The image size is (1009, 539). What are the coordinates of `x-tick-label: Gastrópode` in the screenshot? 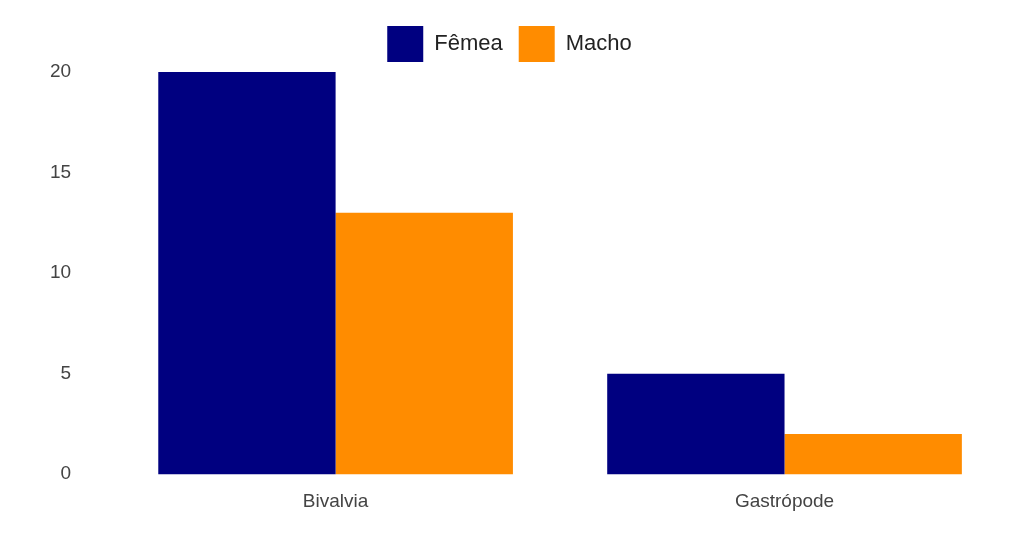 It's located at (784, 500).